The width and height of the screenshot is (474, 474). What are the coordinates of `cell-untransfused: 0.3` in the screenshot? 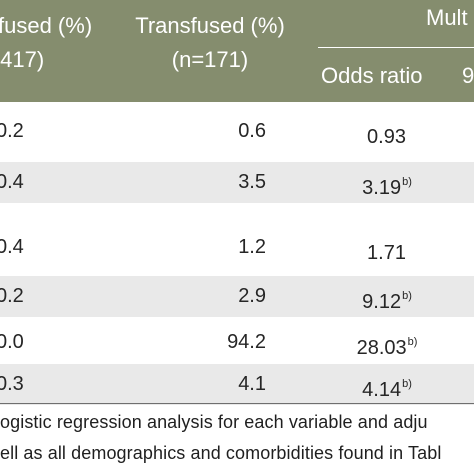 It's located at (12, 384).